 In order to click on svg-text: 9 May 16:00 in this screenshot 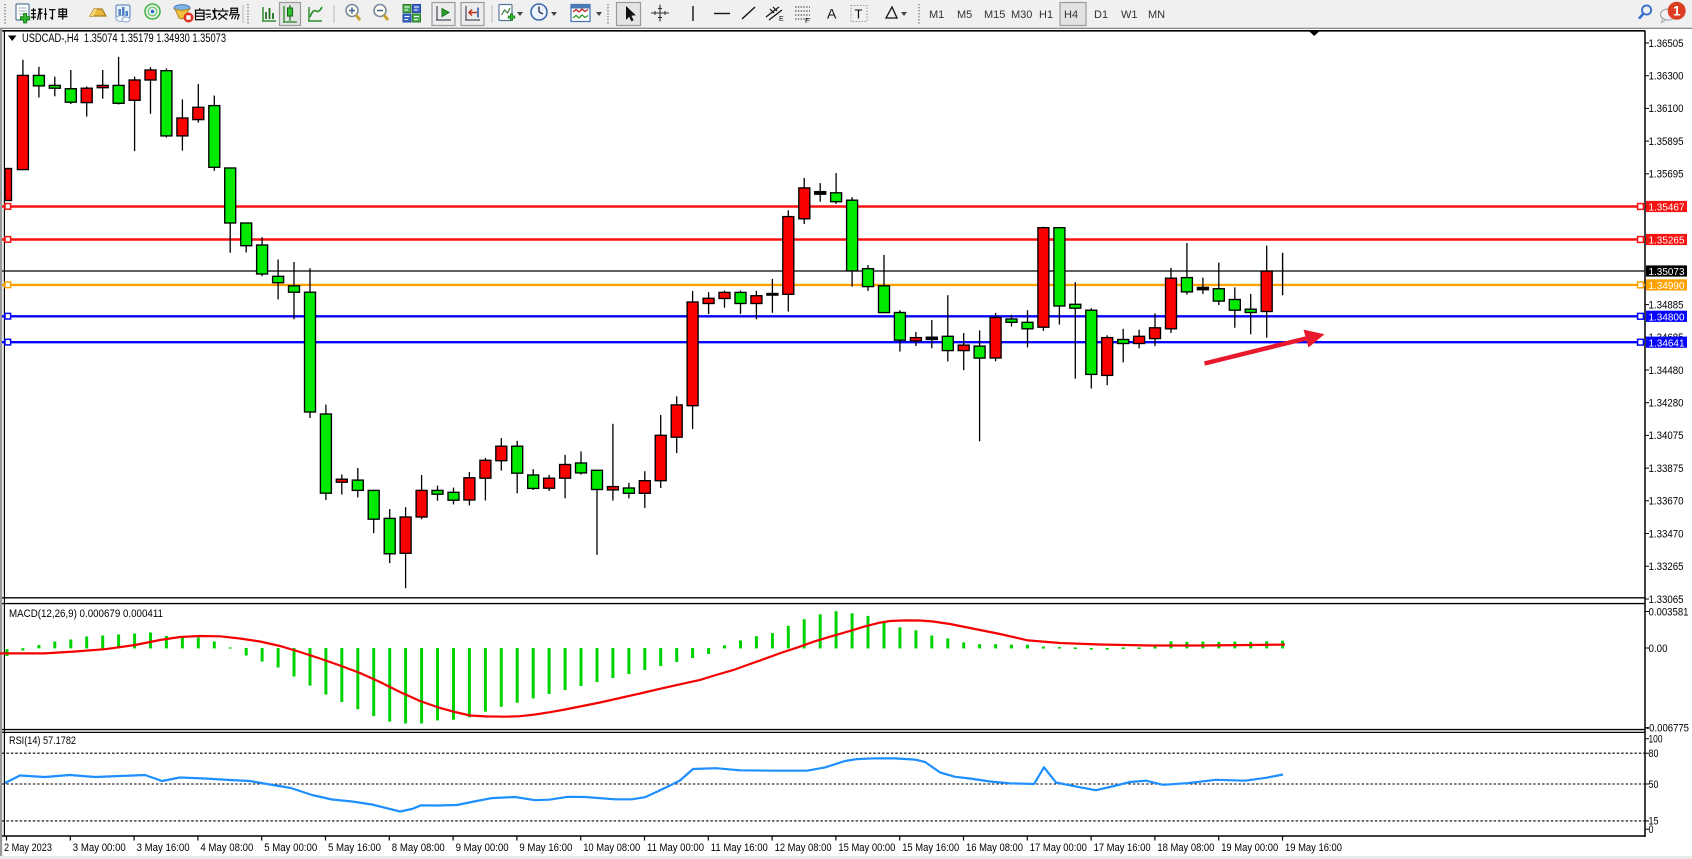, I will do `click(545, 848)`.